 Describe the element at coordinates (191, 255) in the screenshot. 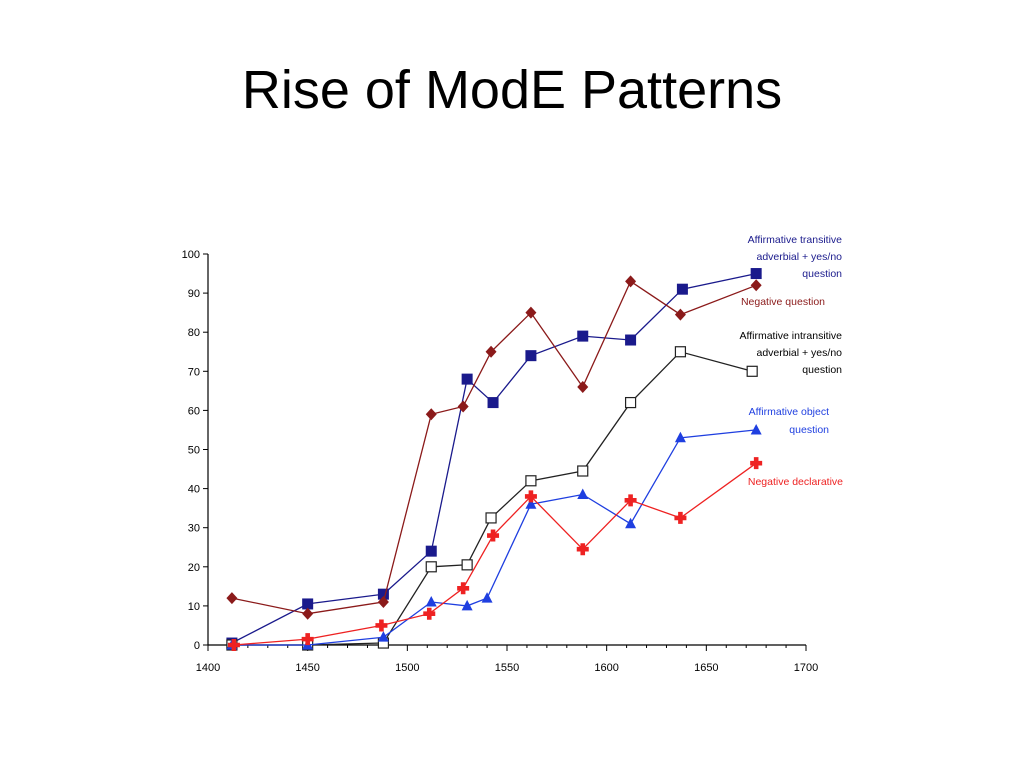

I see `y-tick-label: 100` at that location.